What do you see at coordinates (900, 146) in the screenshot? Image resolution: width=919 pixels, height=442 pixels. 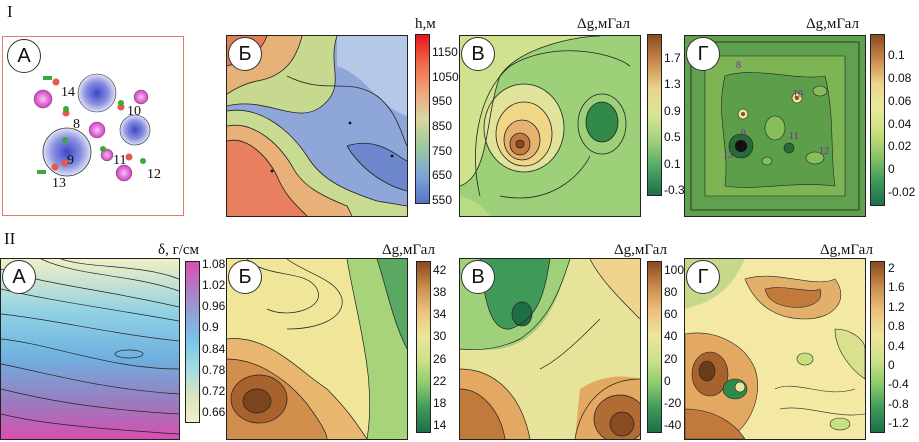 I see `colorbar-tick-label: 0.02` at bounding box center [900, 146].